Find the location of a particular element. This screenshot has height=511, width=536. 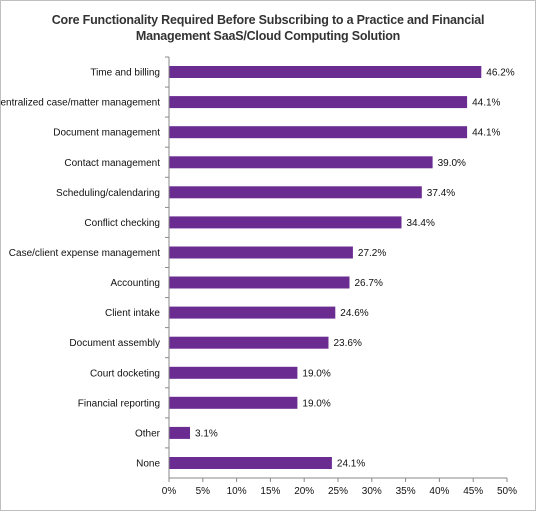

category-label: Time and billing is located at coordinates (125, 73).